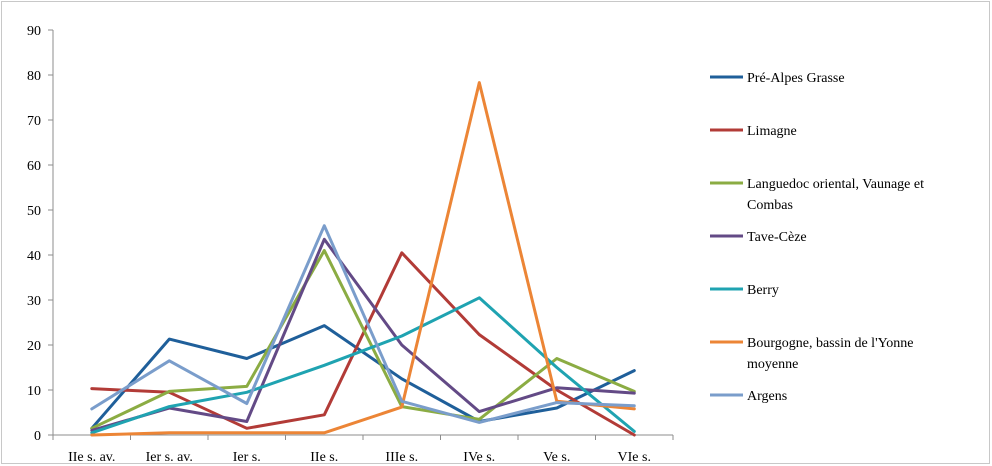 The width and height of the screenshot is (992, 466). I want to click on x-tick-label: IVe s., so click(479, 457).